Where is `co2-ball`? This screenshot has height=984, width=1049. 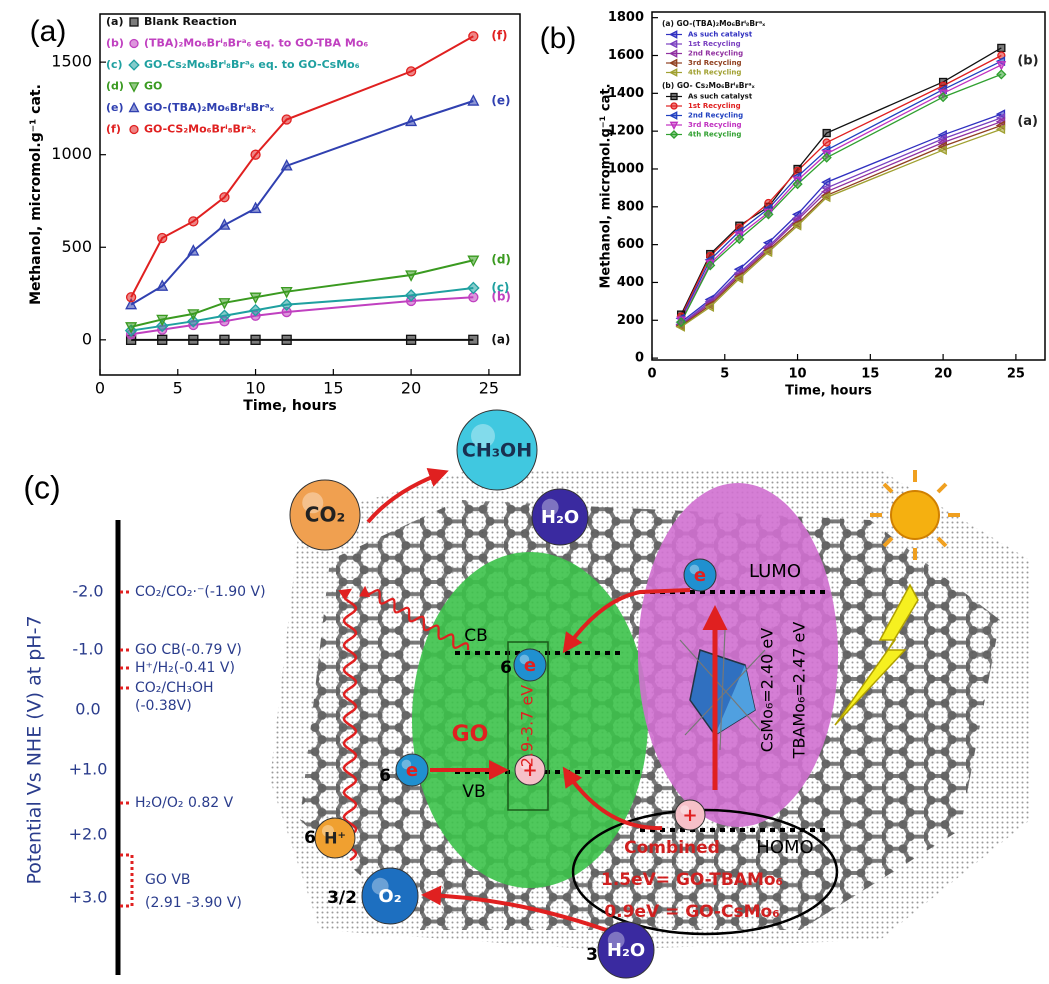 co2-ball is located at coordinates (325, 515).